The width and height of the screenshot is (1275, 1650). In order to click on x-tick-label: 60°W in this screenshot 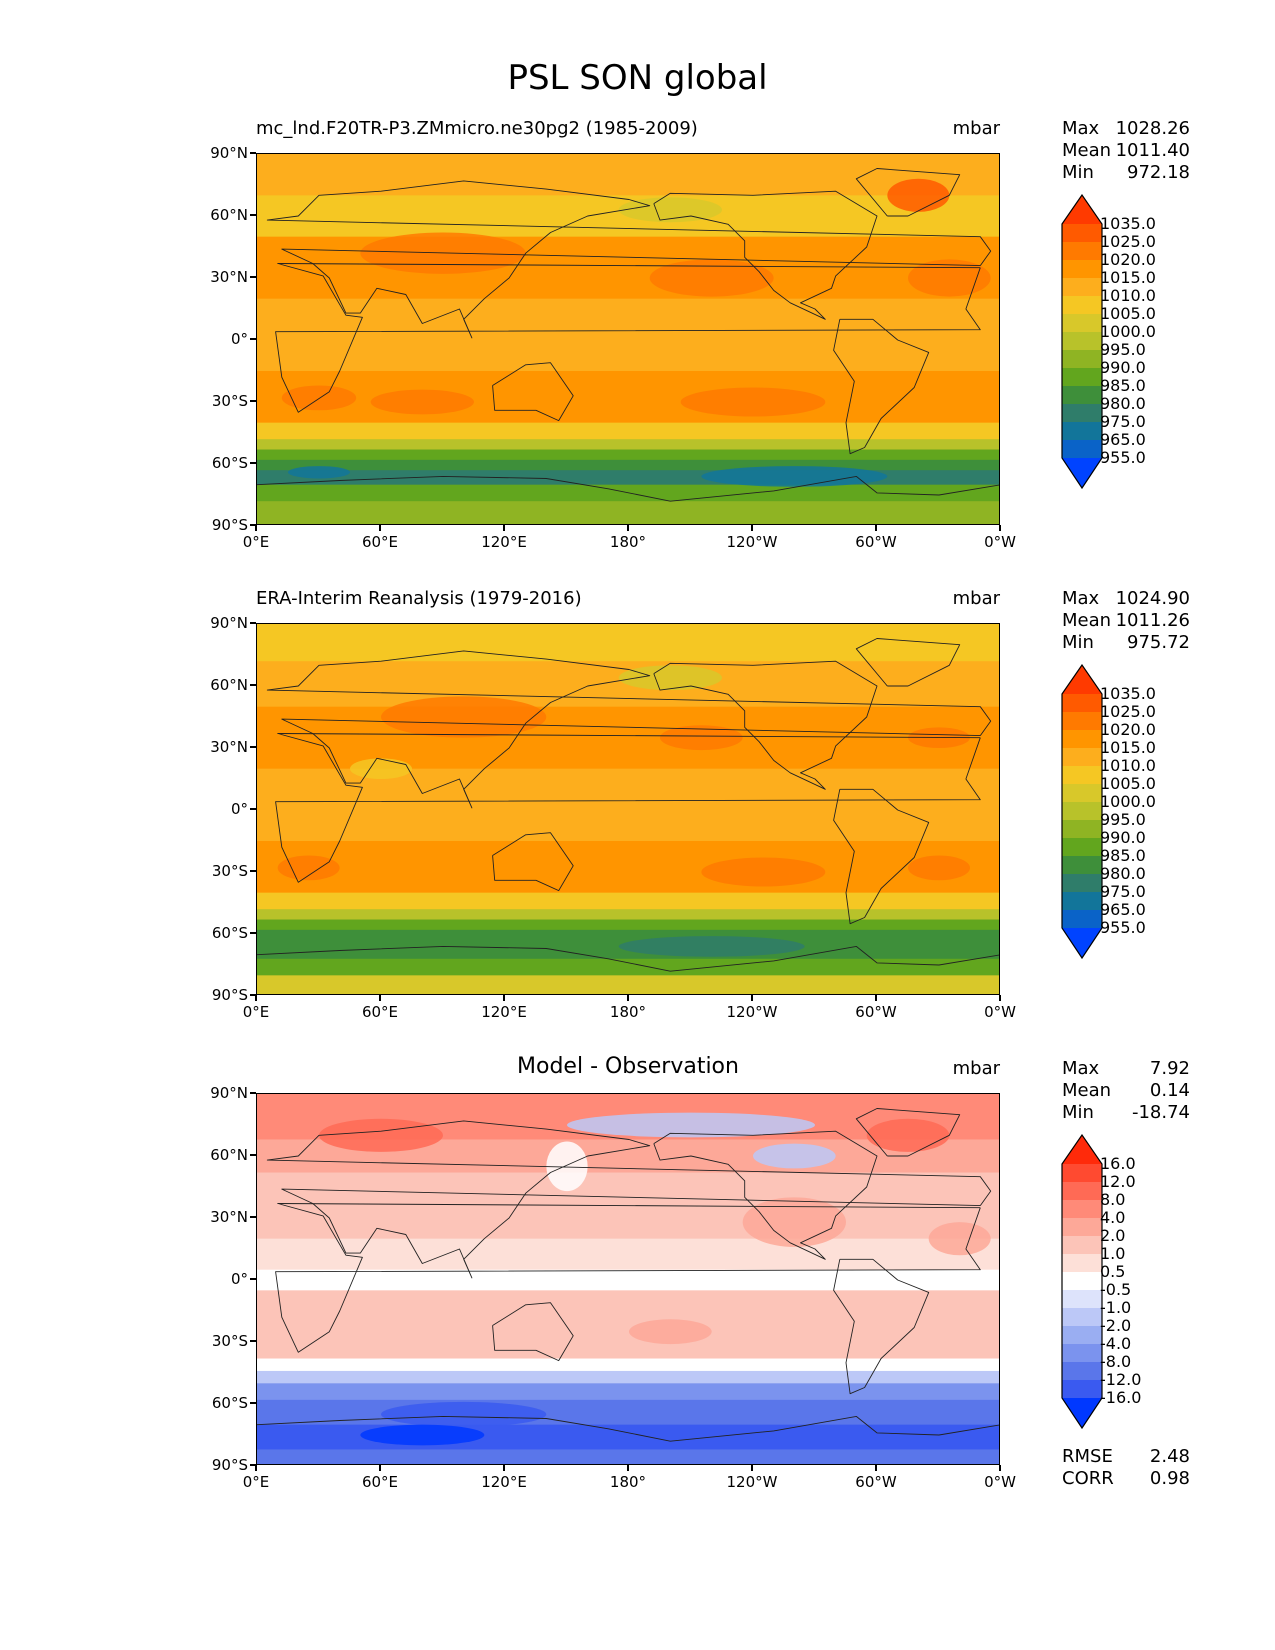, I will do `click(876, 1482)`.